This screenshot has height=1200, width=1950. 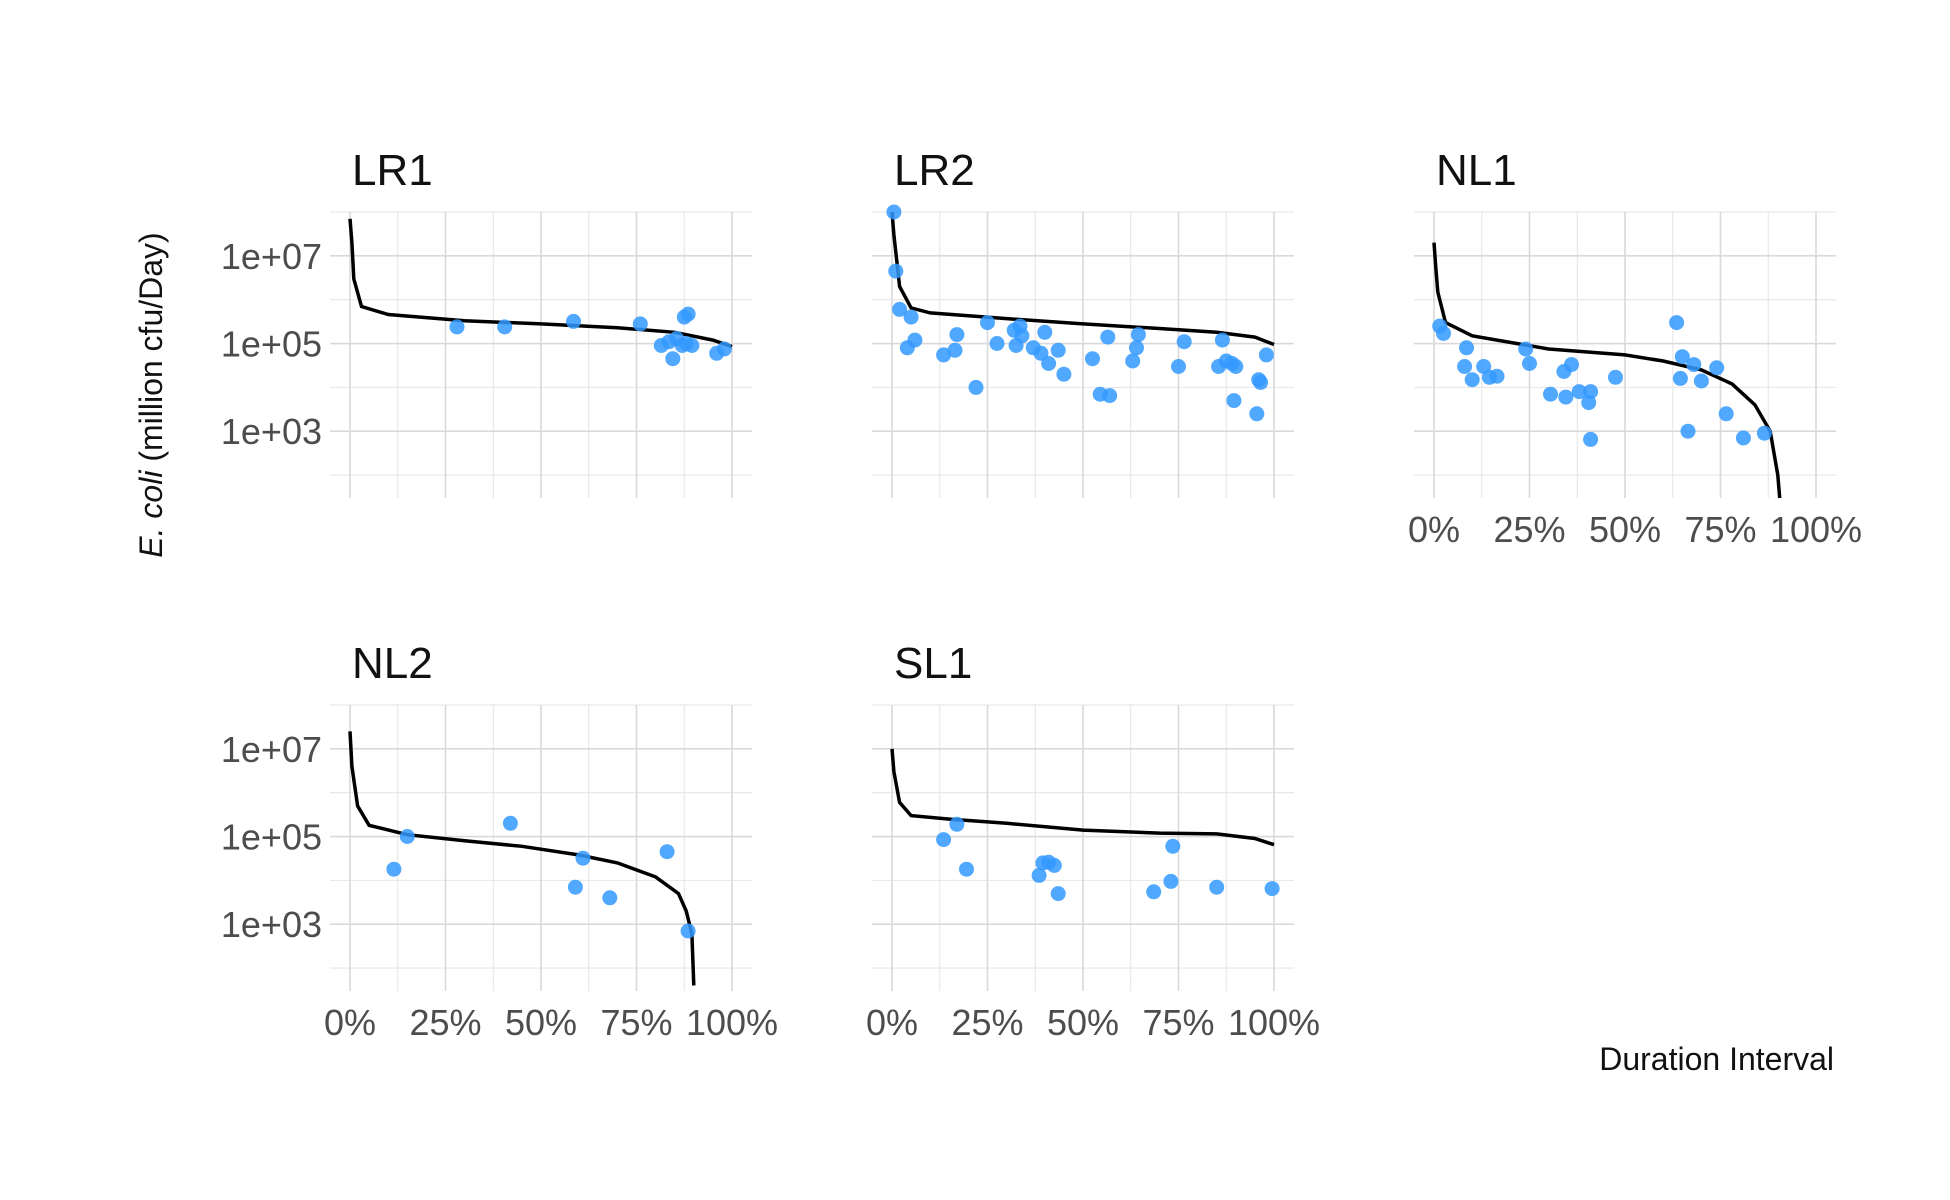 I want to click on facet-panel-nl1: NL1 0% 25% 50% 75% 100%, so click(x=1635, y=348).